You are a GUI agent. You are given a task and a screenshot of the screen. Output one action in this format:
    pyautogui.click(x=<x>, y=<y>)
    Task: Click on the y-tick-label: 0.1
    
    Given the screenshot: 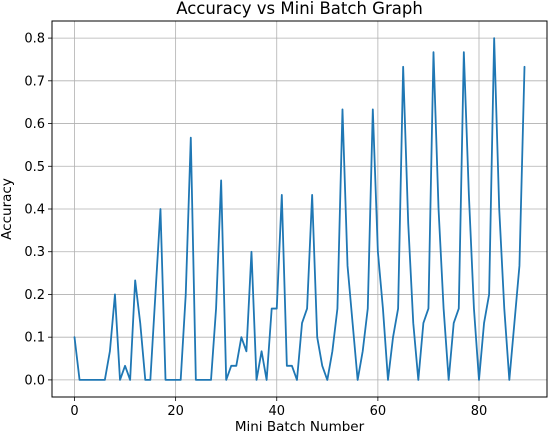 What is the action you would take?
    pyautogui.click(x=34, y=338)
    